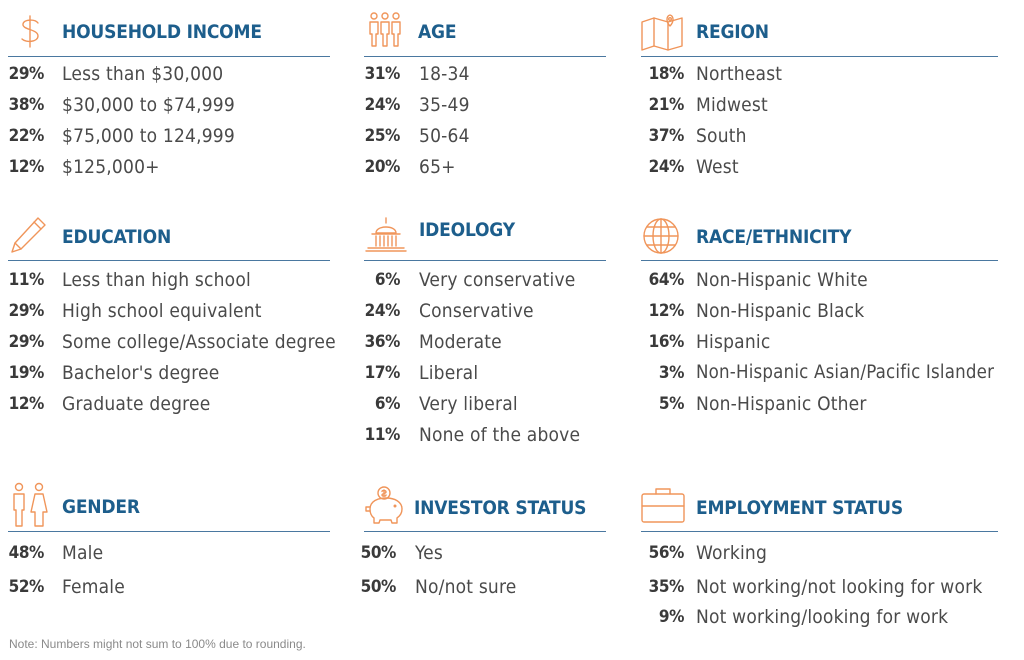 This screenshot has width=1024, height=660. What do you see at coordinates (162, 311) in the screenshot?
I see `category-label: High school equivalent` at bounding box center [162, 311].